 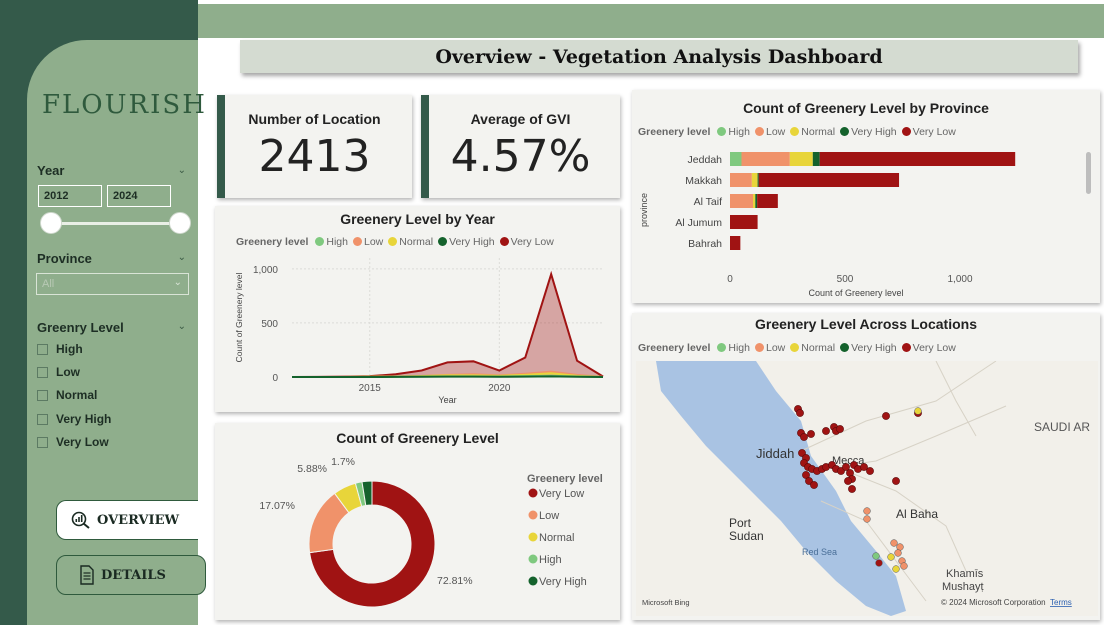 What do you see at coordinates (845, 279) in the screenshot?
I see `x-tick-label: 500` at bounding box center [845, 279].